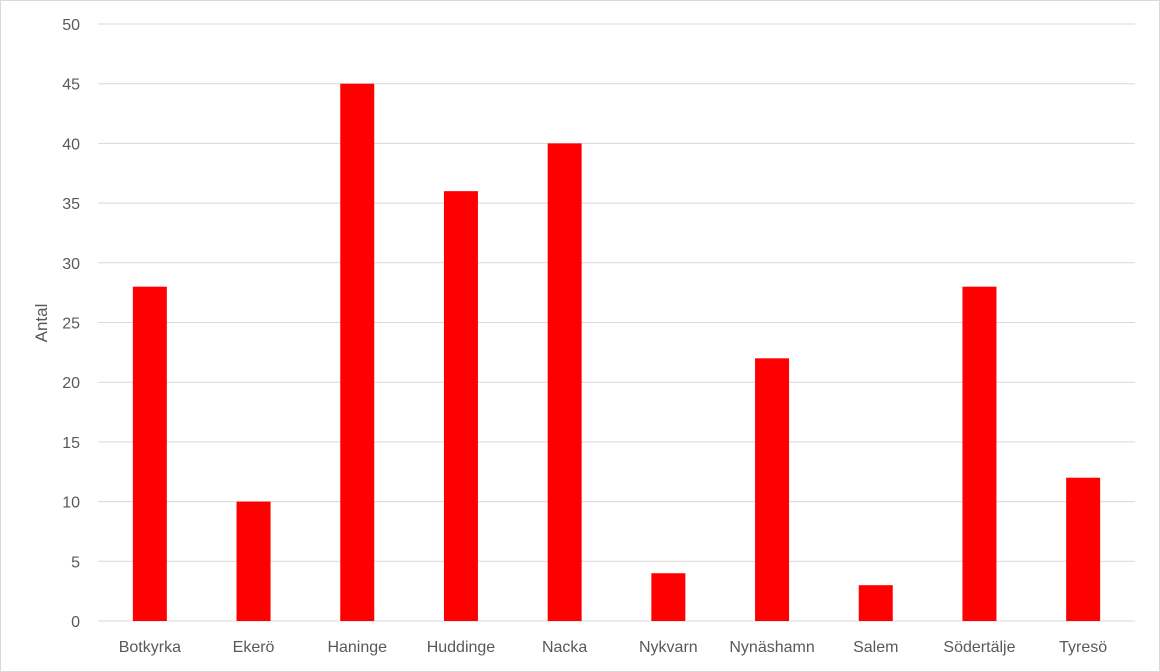  Describe the element at coordinates (71, 204) in the screenshot. I see `y-tick-label: 35` at that location.